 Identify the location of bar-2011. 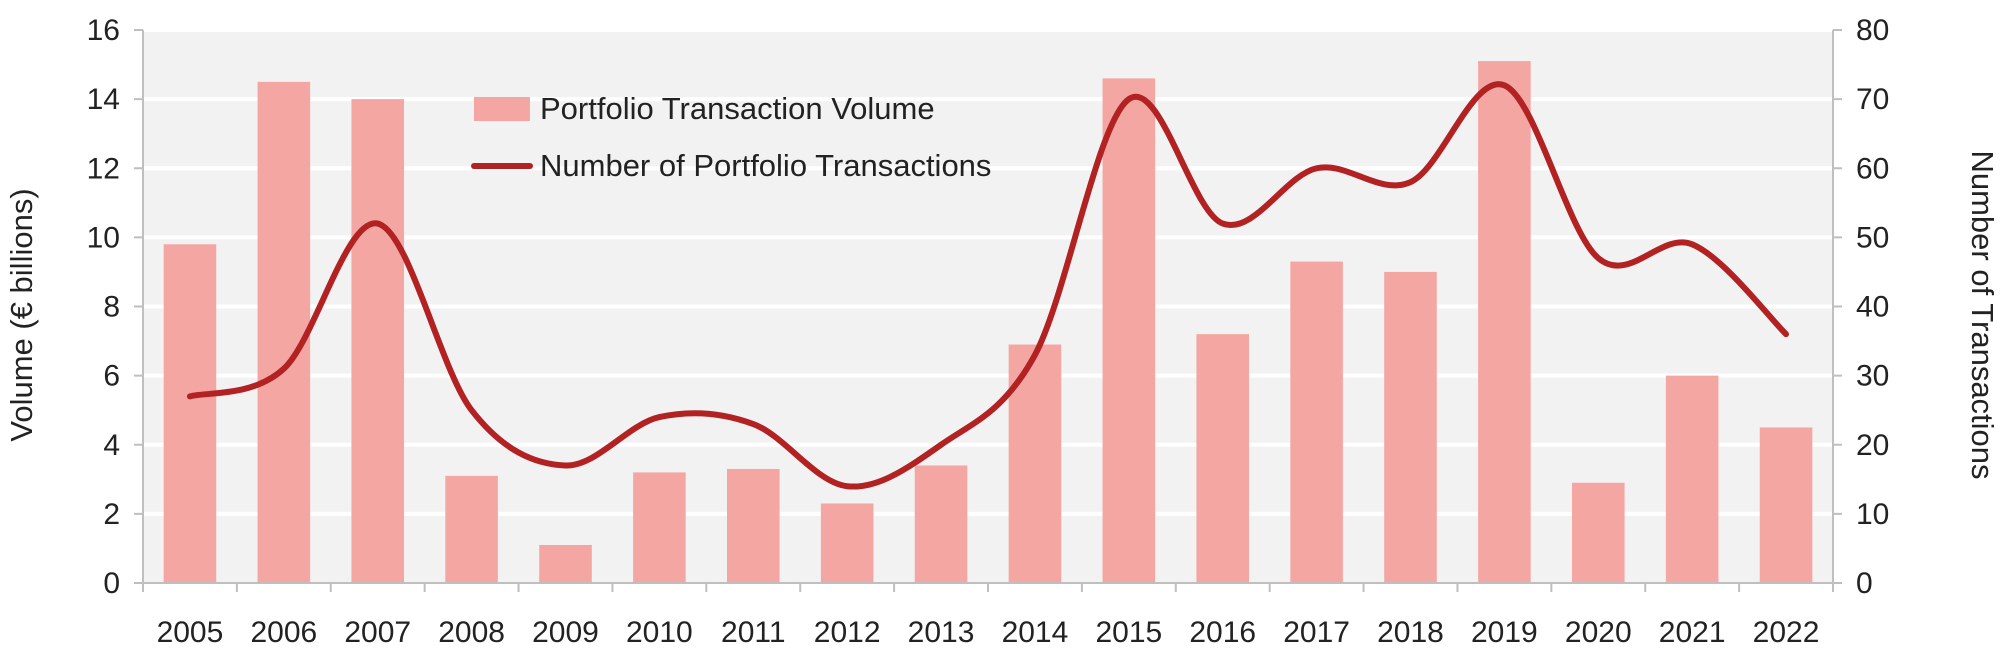
(753, 525).